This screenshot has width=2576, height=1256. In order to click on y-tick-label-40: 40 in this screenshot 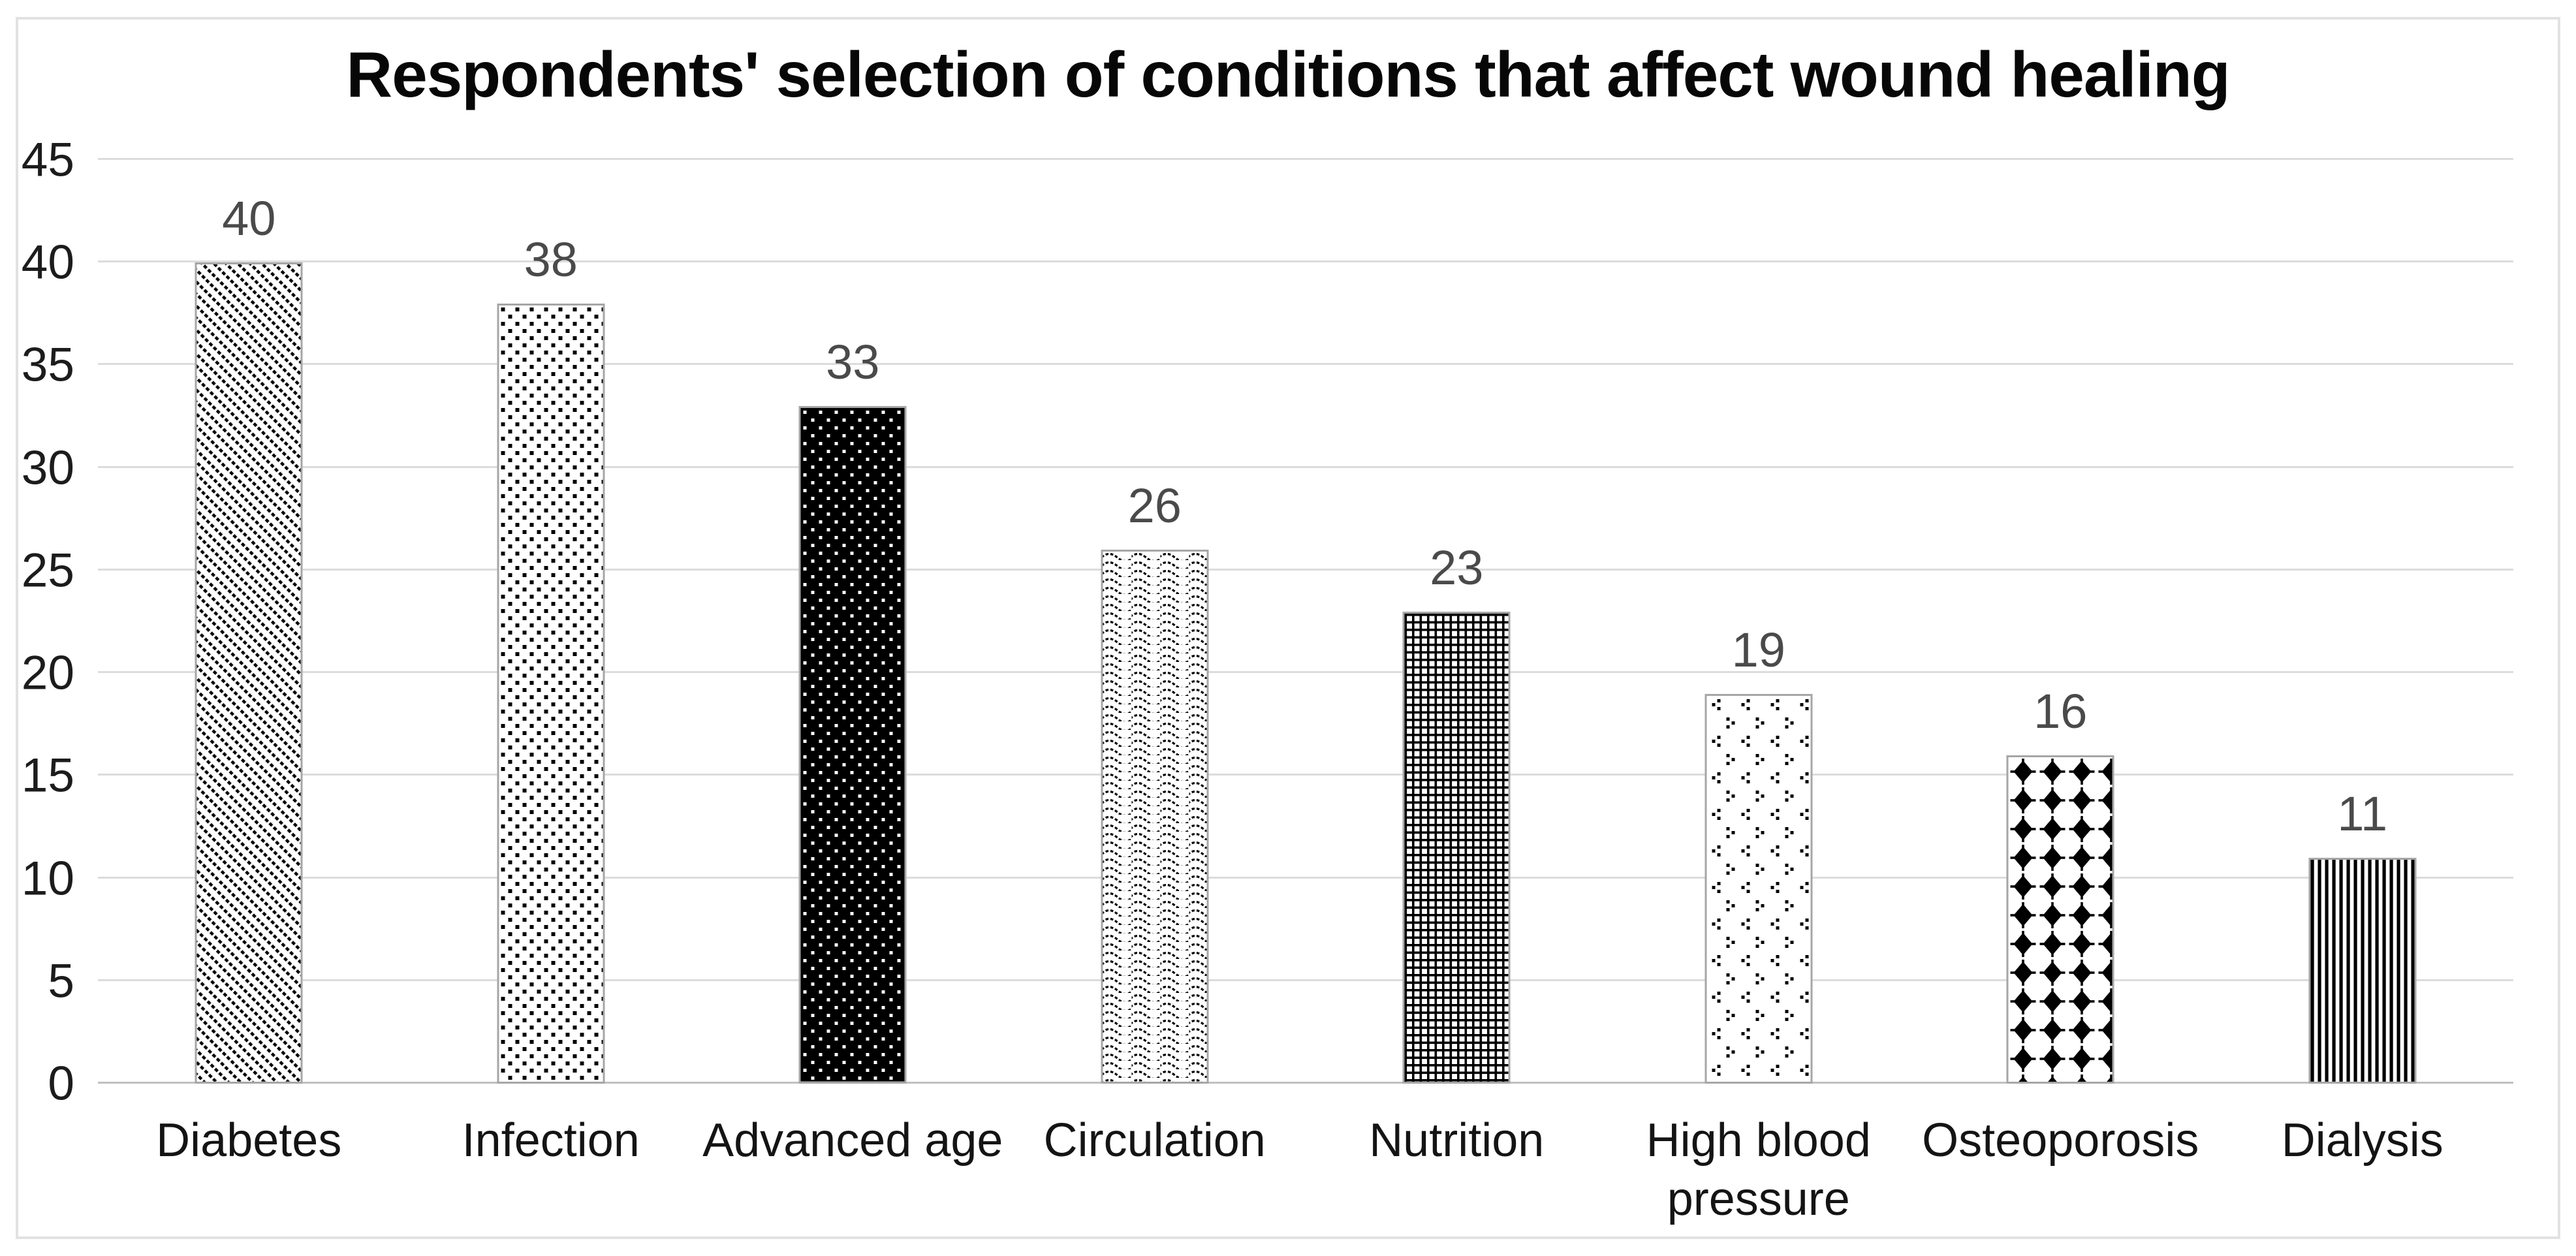, I will do `click(47, 263)`.